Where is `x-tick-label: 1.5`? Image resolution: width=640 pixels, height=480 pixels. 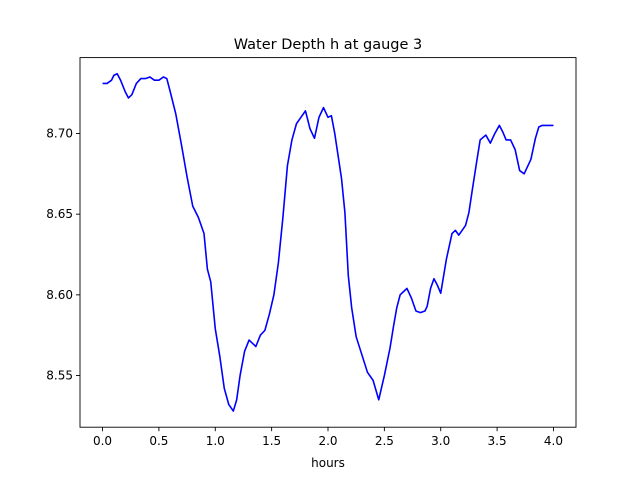
x-tick-label: 1.5 is located at coordinates (271, 441).